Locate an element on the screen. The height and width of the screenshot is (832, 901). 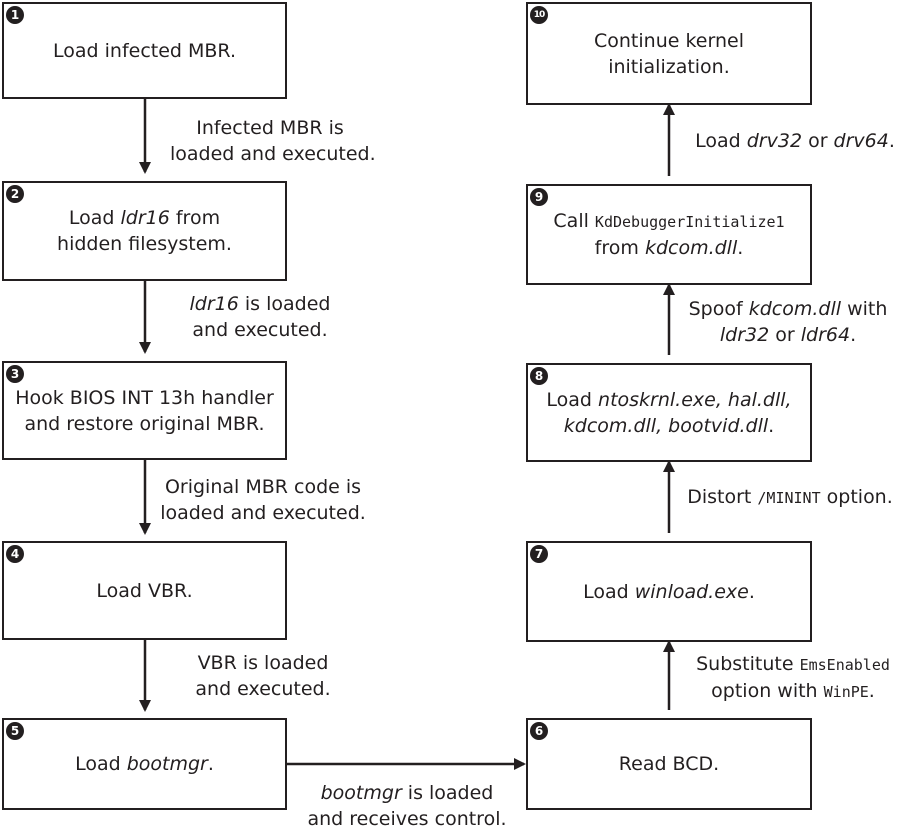
transition-6-7-label: Substitute EmsEnabled option with WinPE. is located at coordinates (793, 677).